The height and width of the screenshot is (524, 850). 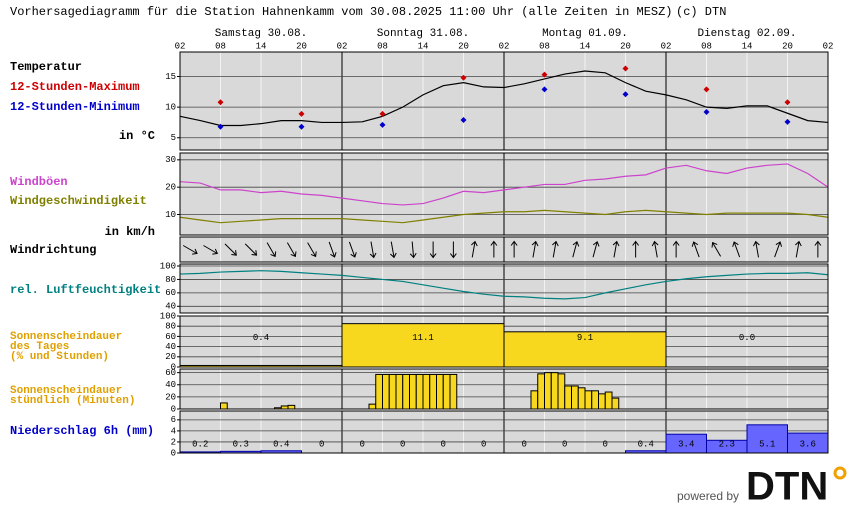 What do you see at coordinates (72, 401) in the screenshot?
I see `panel-label: stündlich (Minuten)` at bounding box center [72, 401].